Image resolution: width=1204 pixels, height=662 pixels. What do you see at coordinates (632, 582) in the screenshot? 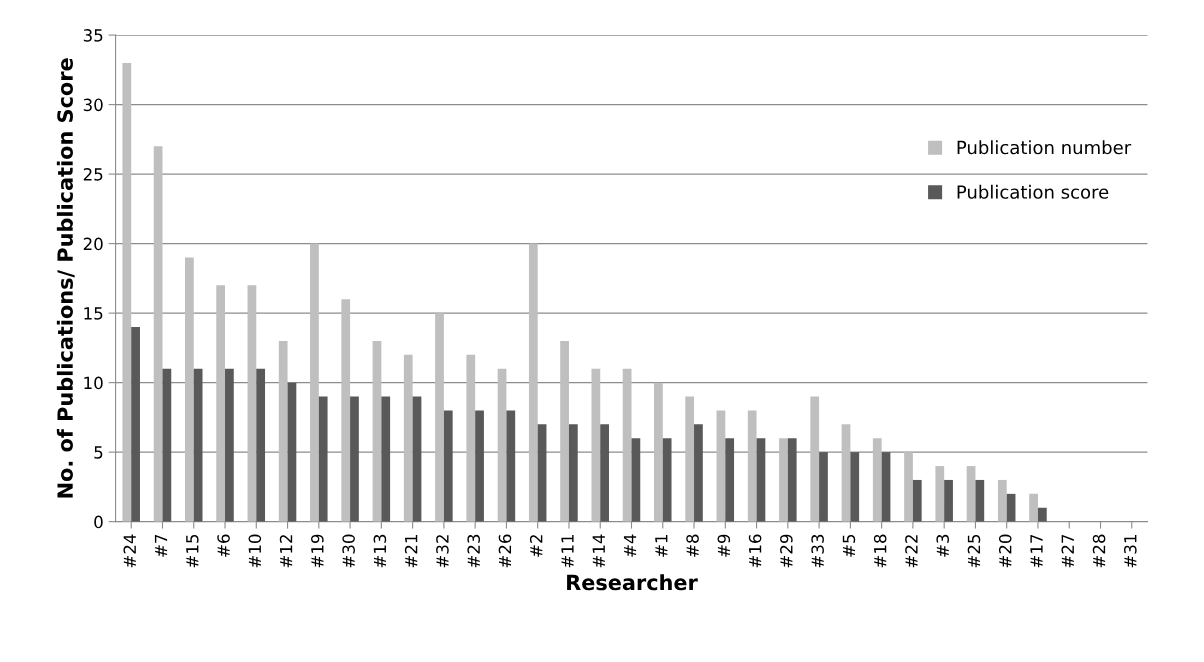
I see `x-axis-title: Researcher` at bounding box center [632, 582].